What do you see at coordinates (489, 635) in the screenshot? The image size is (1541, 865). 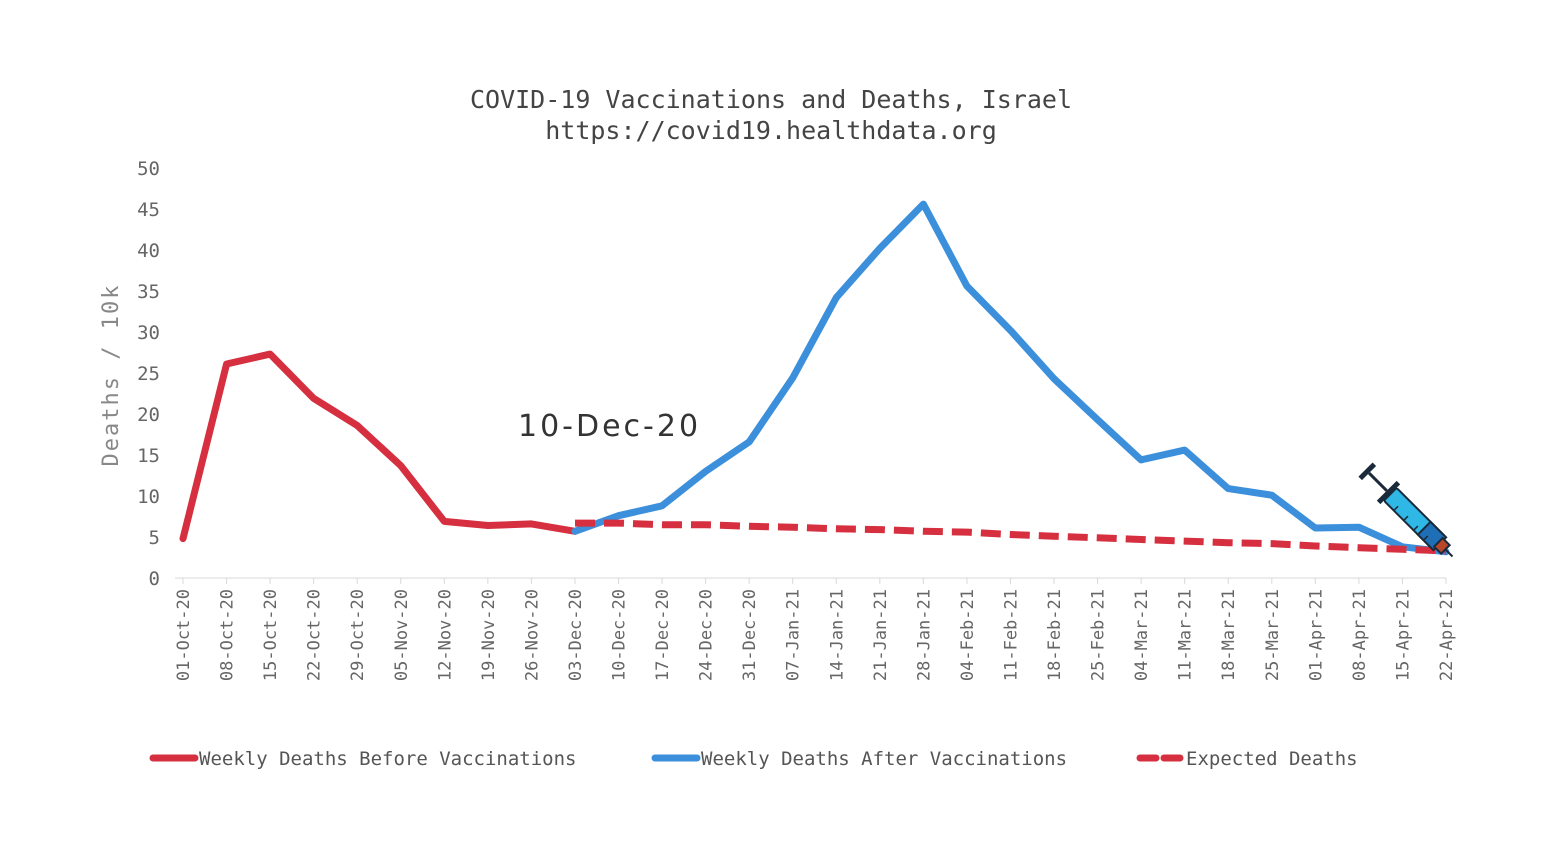 I see `x-tick-label: 19-Nov-20` at bounding box center [489, 635].